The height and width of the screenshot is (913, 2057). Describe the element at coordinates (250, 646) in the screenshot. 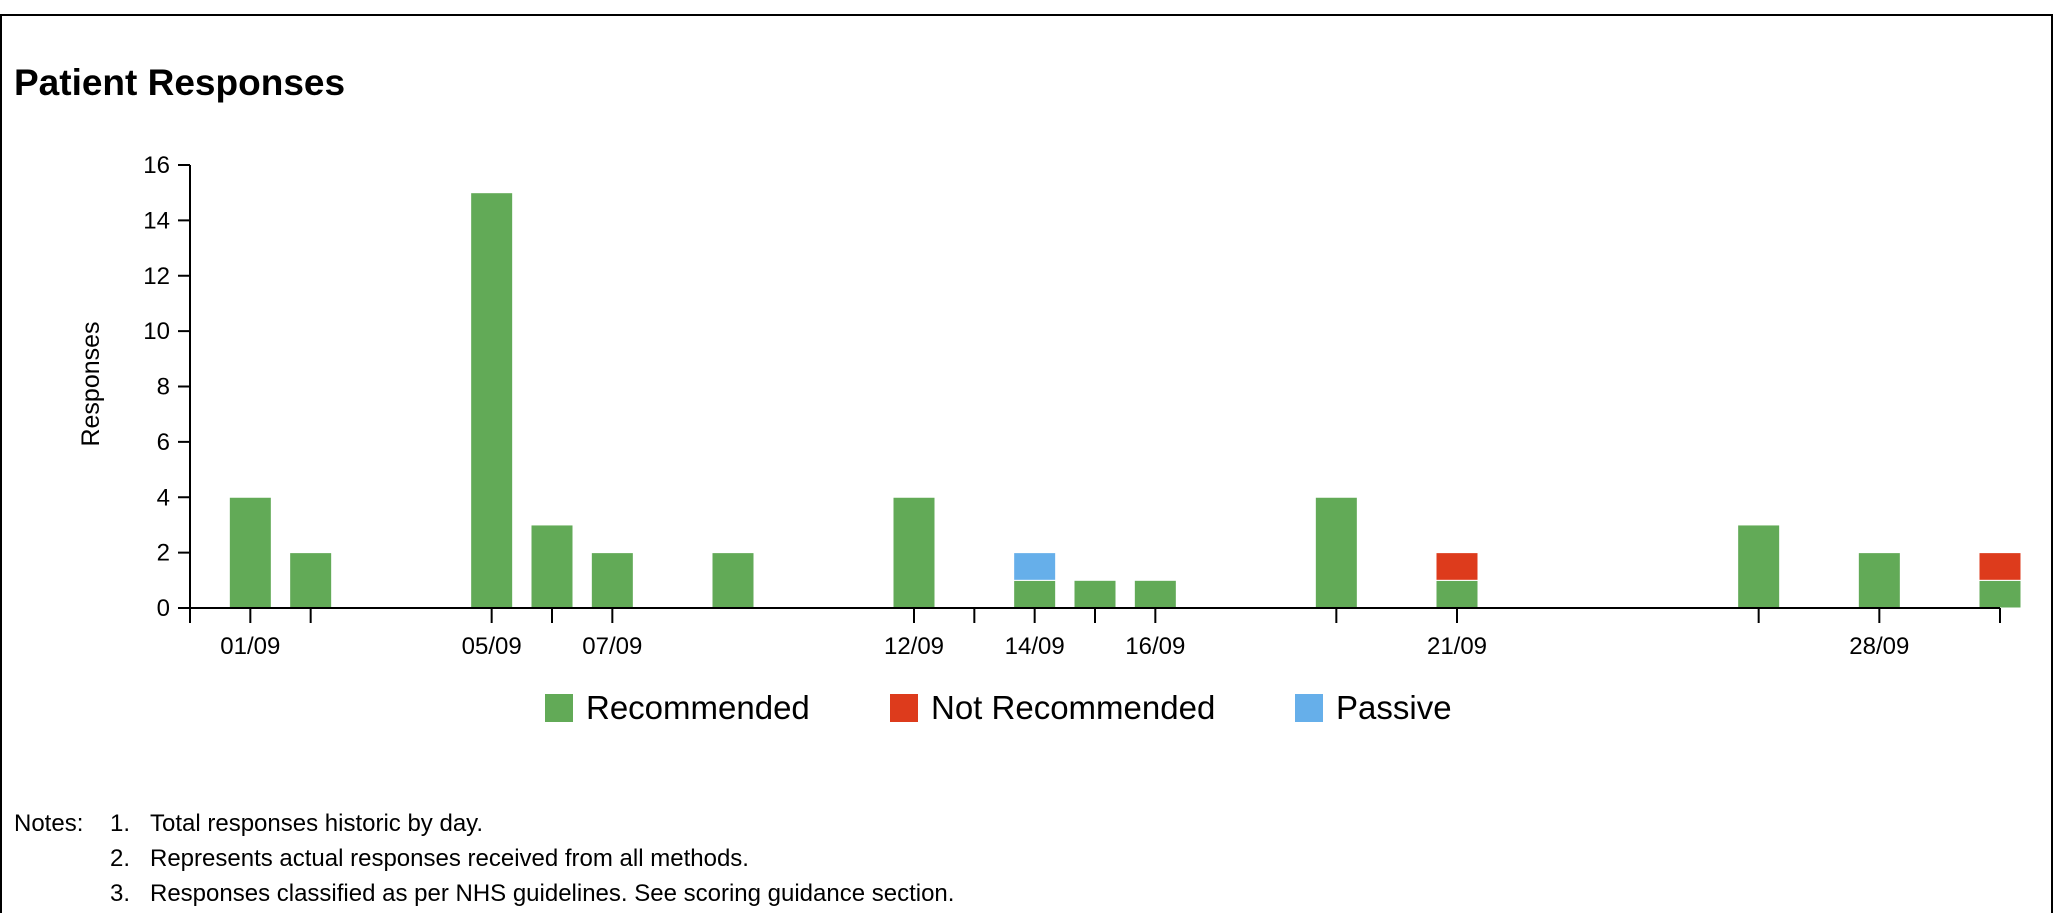

I see `x-tick-label: 01/09` at that location.